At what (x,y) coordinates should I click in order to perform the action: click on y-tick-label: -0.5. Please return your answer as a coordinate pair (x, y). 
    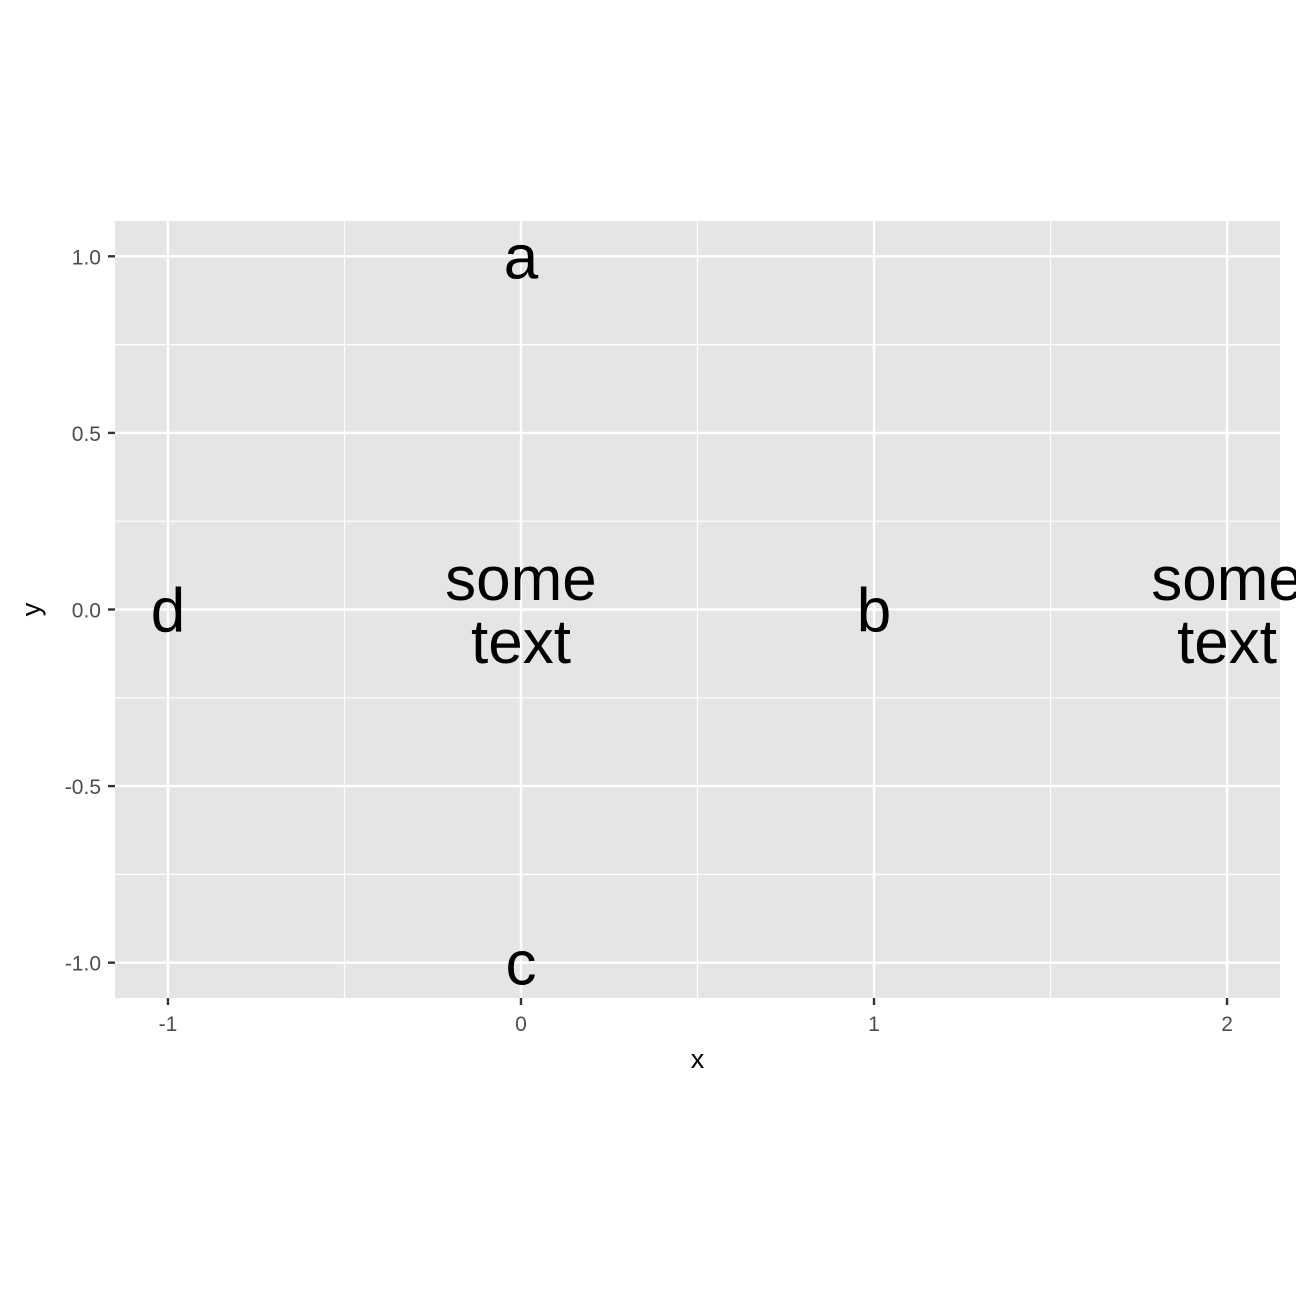
    Looking at the image, I should click on (83, 787).